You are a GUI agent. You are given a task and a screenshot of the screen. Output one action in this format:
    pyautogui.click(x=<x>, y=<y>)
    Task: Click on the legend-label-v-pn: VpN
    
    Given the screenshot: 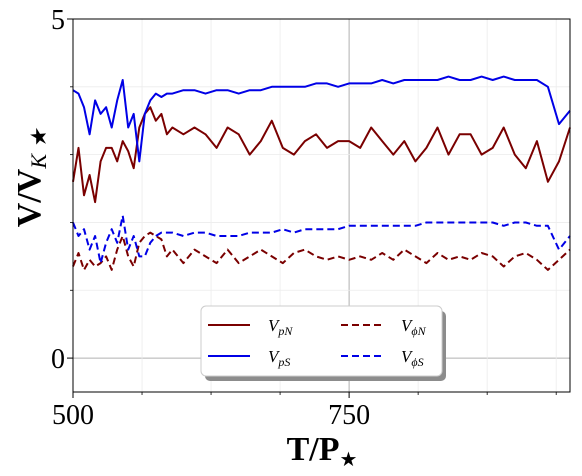 What is the action you would take?
    pyautogui.click(x=280, y=327)
    